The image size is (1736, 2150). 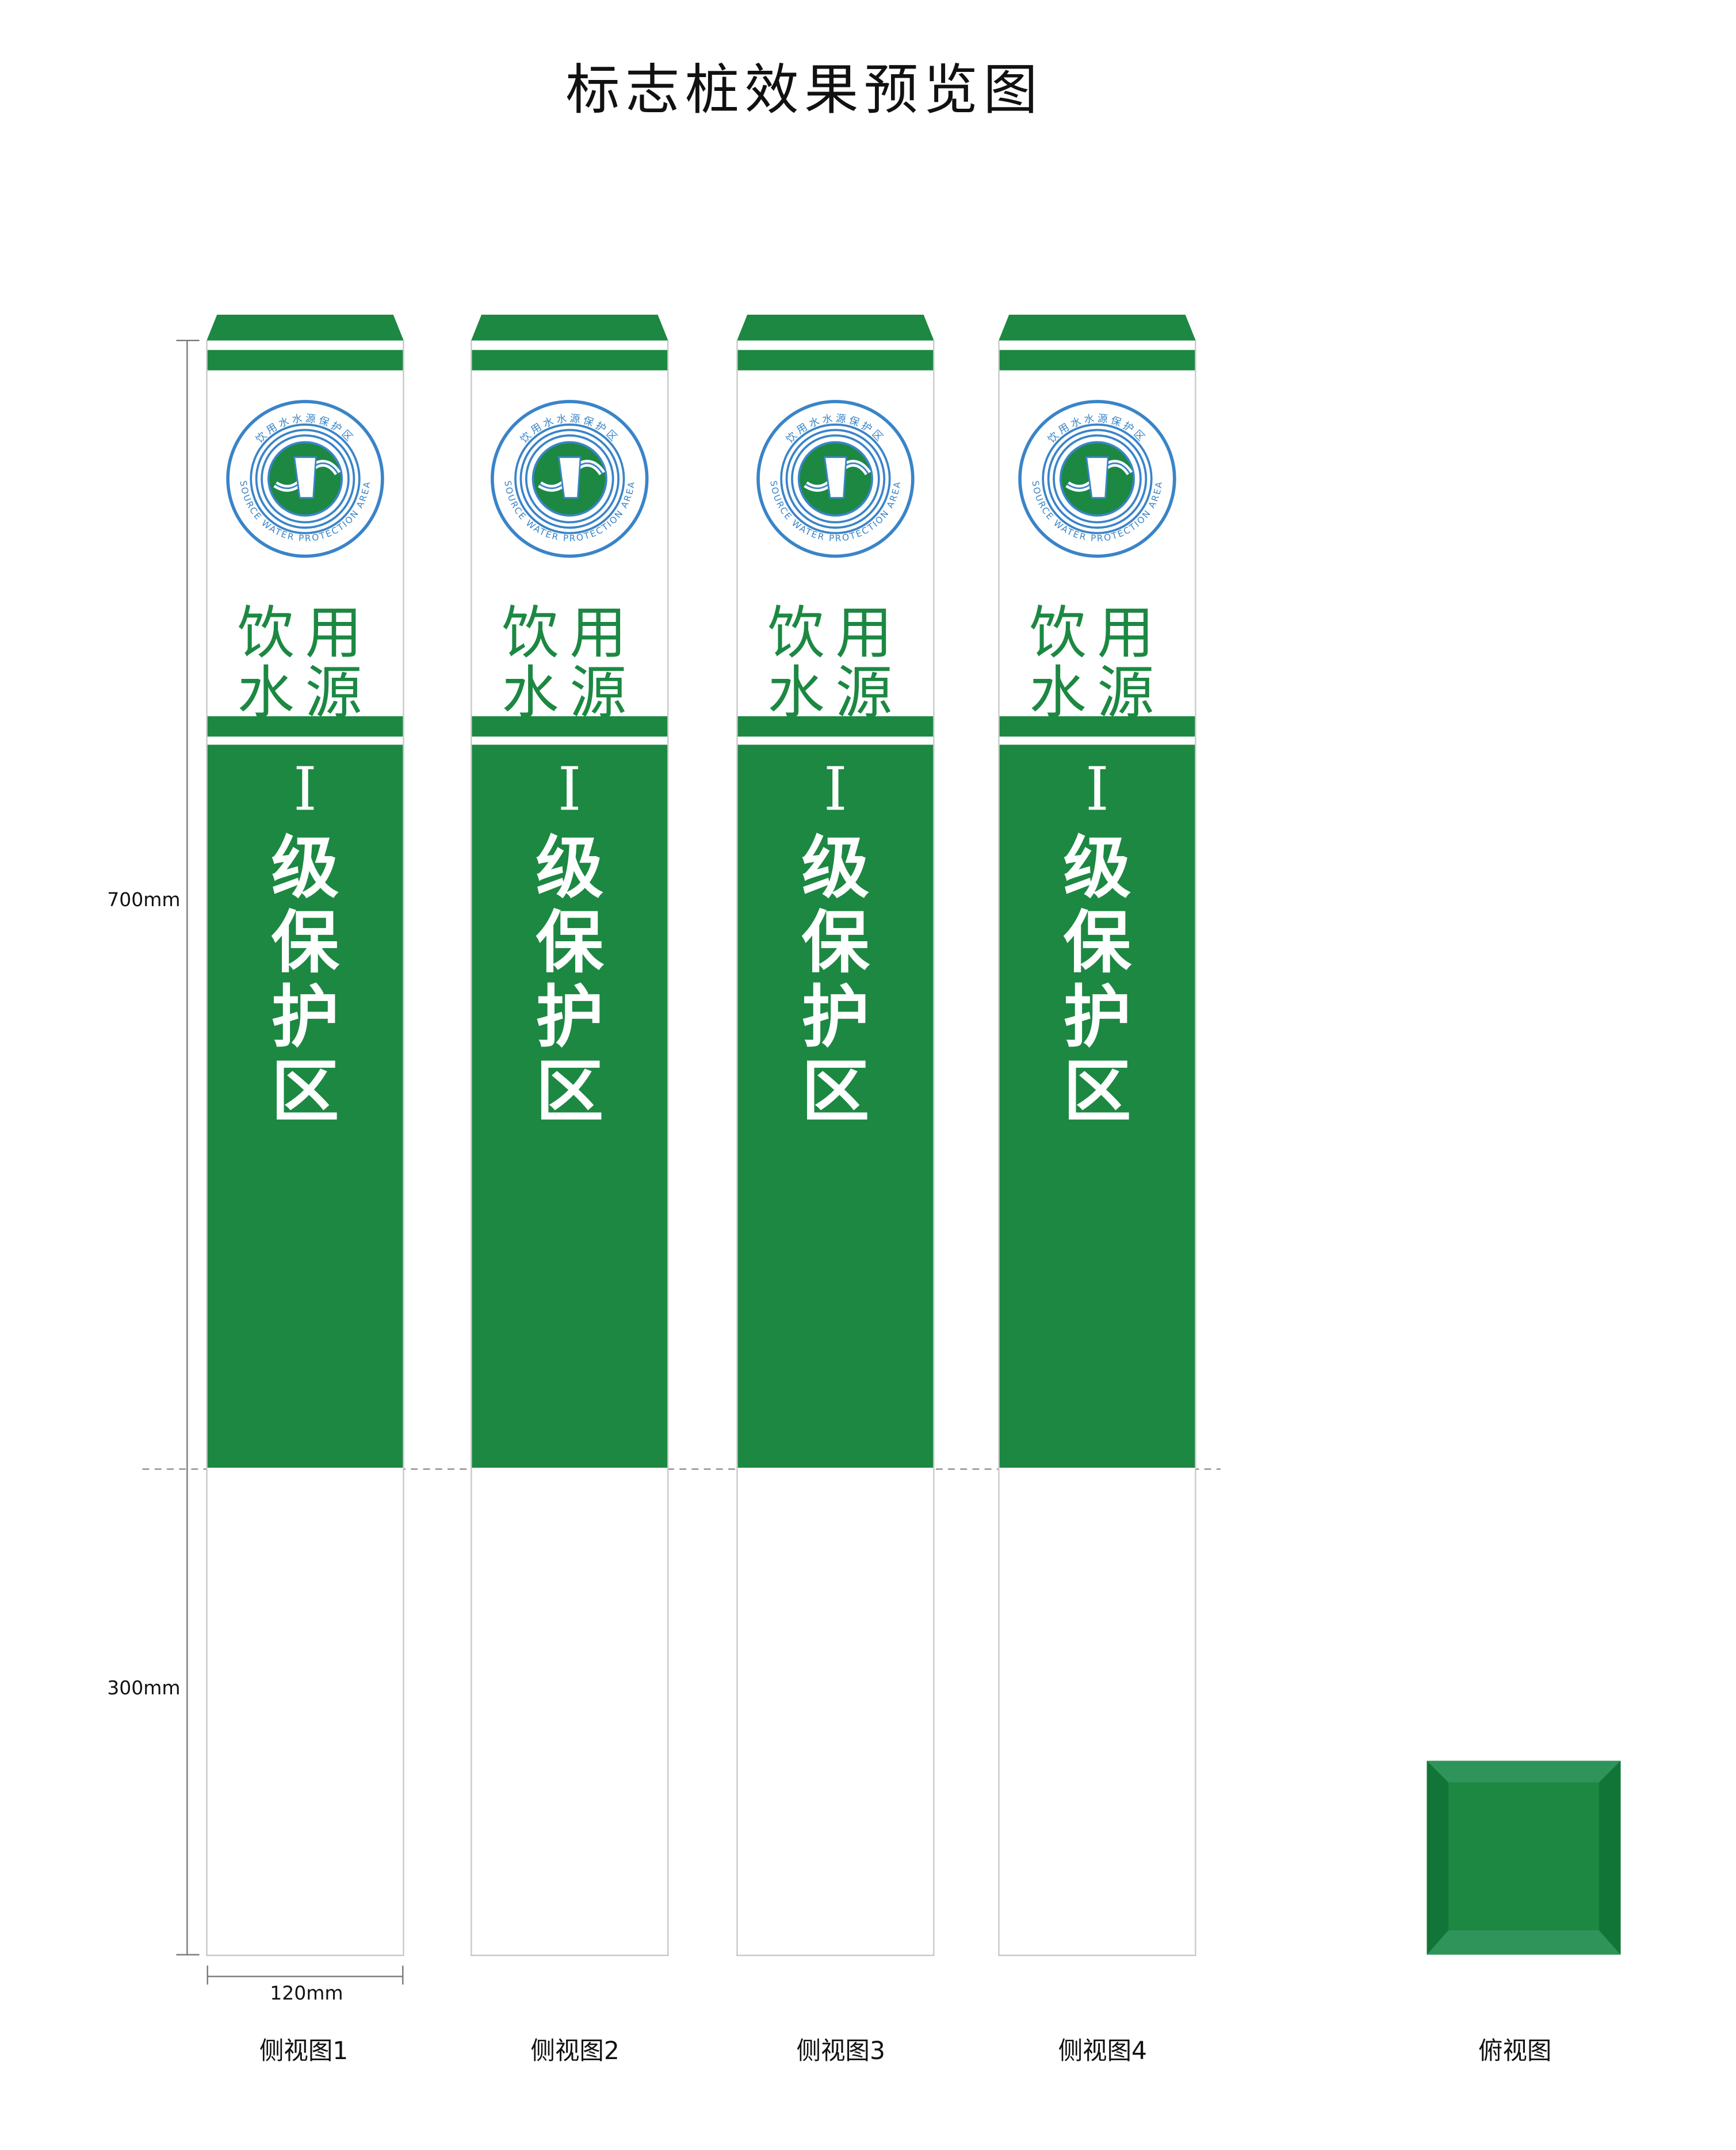 What do you see at coordinates (144, 1689) in the screenshot?
I see `dimension-lower: 300mm` at bounding box center [144, 1689].